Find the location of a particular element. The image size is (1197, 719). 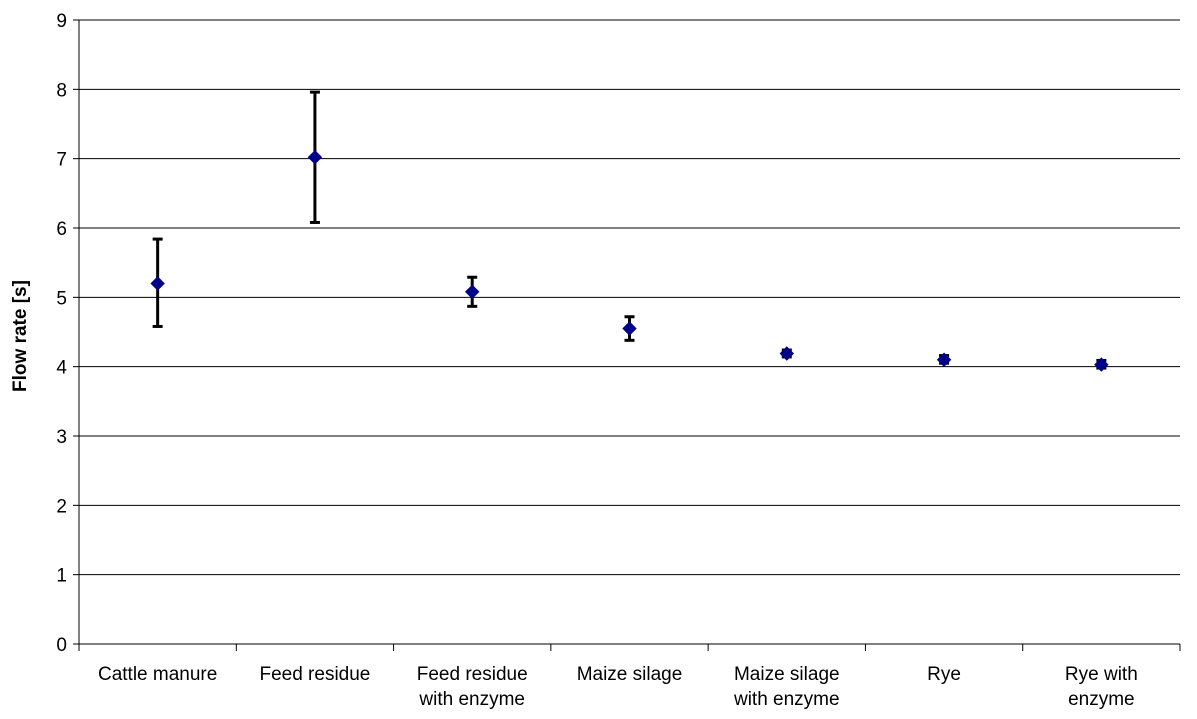

y-tick-label: 5 is located at coordinates (61, 298).